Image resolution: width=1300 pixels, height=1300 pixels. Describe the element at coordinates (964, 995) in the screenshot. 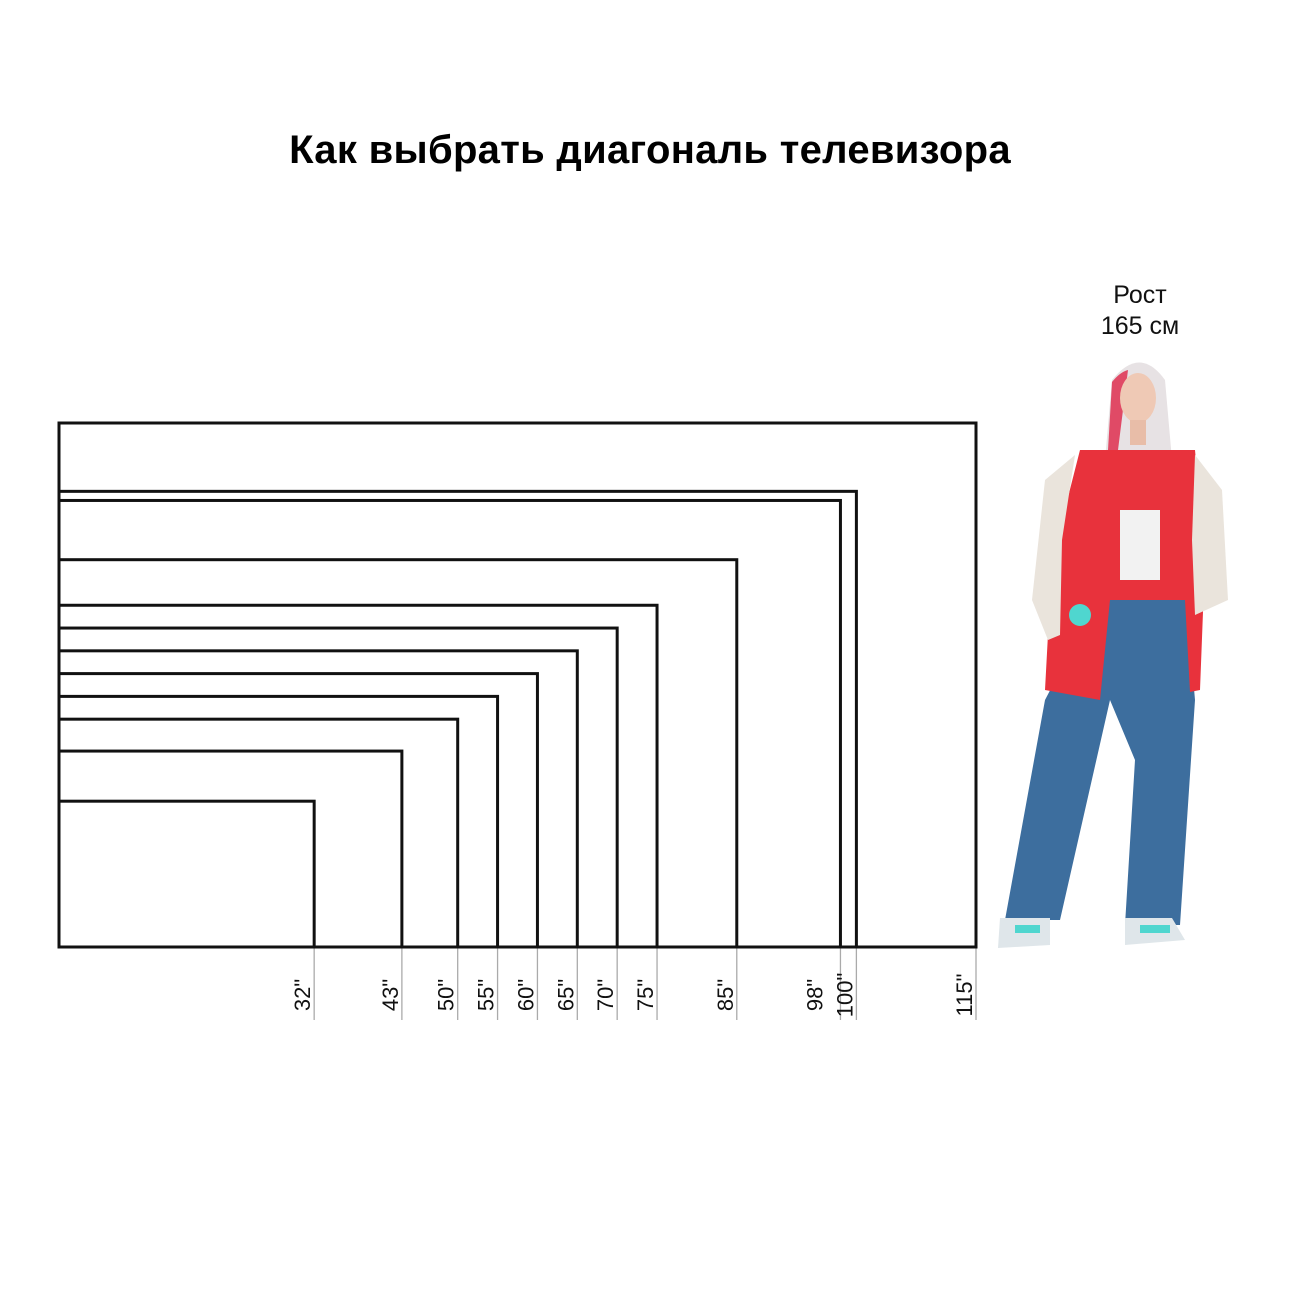

I see `diagonal-label-115: 115"` at that location.